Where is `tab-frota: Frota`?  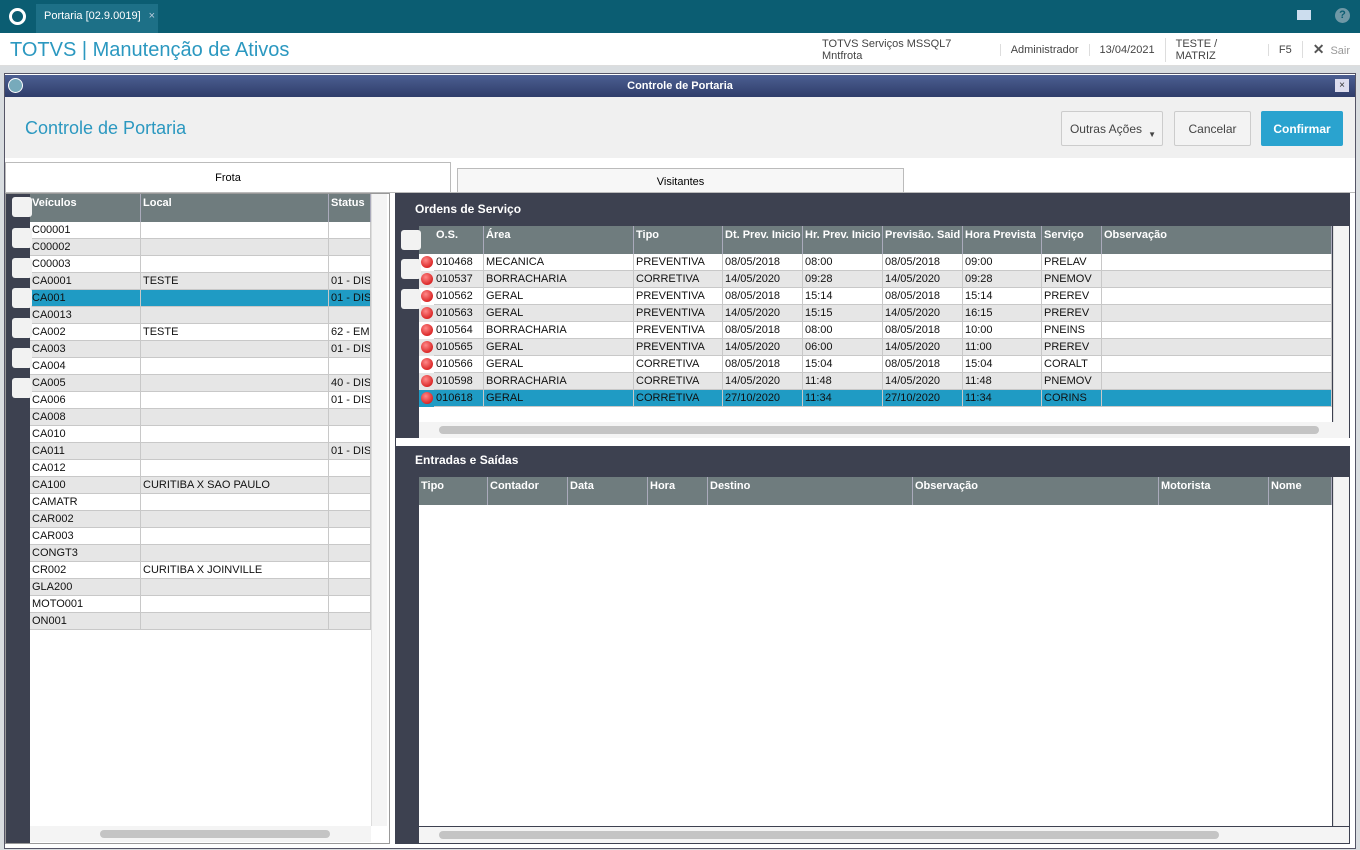 tab-frota: Frota is located at coordinates (228, 177).